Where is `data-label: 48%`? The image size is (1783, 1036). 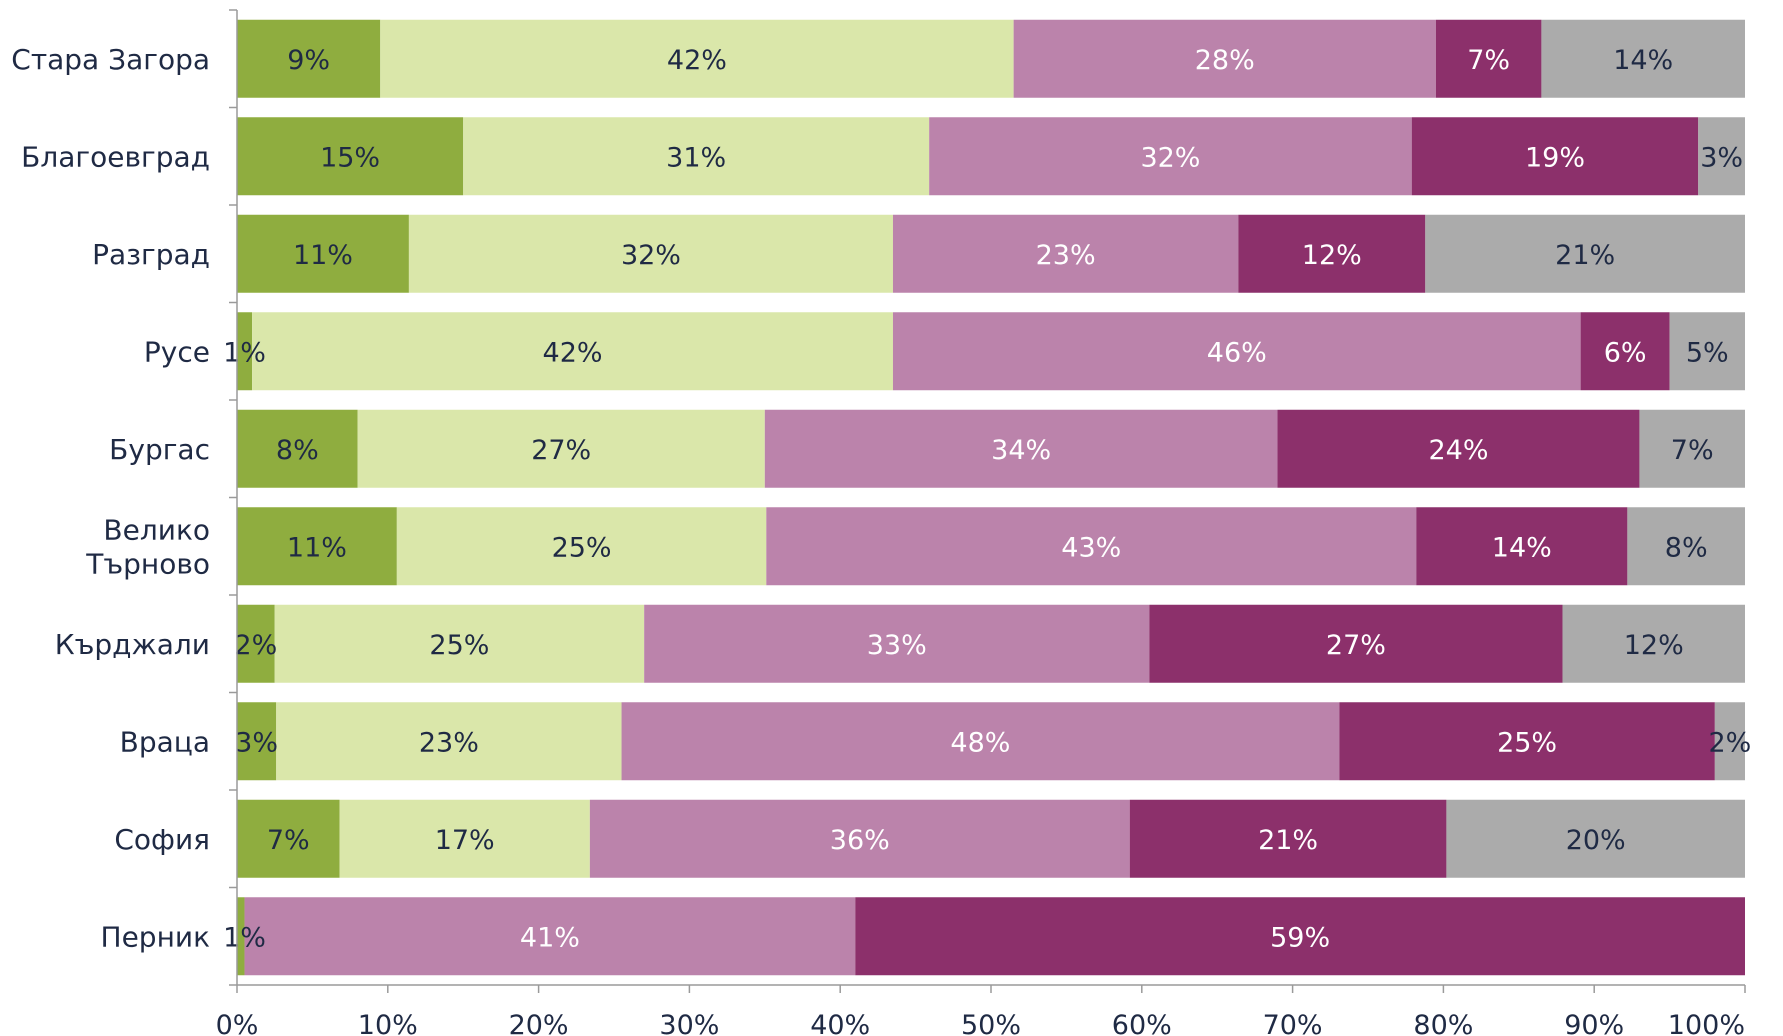
data-label: 48% is located at coordinates (980, 742).